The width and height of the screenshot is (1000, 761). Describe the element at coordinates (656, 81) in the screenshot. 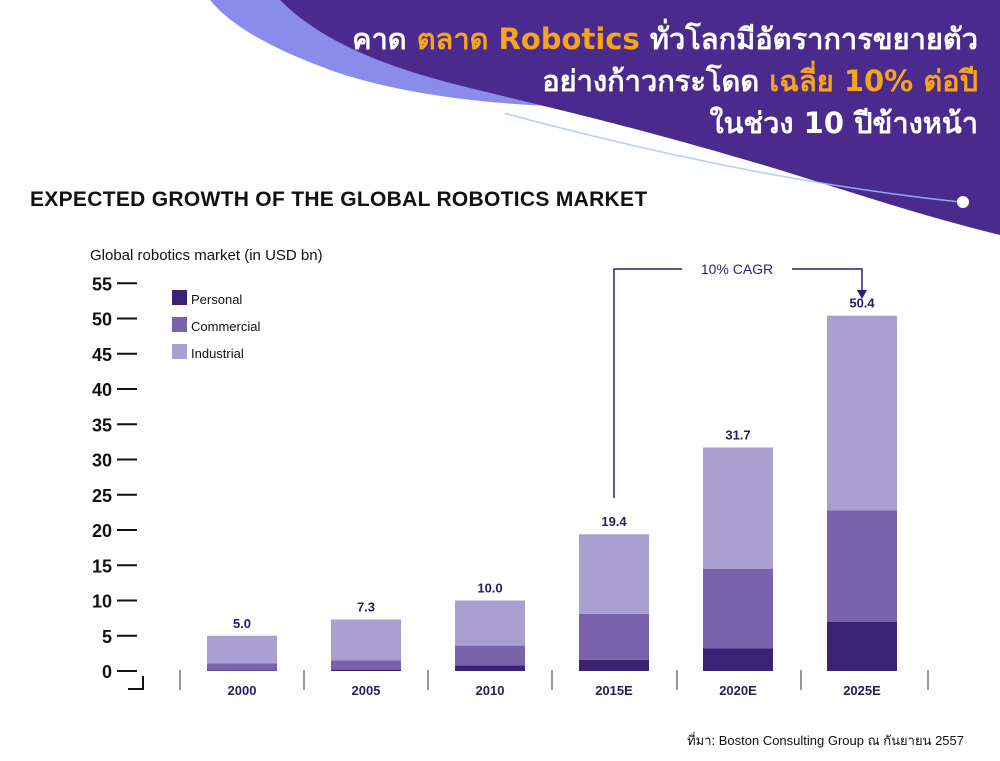

I see `headline-line-2-pre: อย่างก้าวกระโดด` at that location.